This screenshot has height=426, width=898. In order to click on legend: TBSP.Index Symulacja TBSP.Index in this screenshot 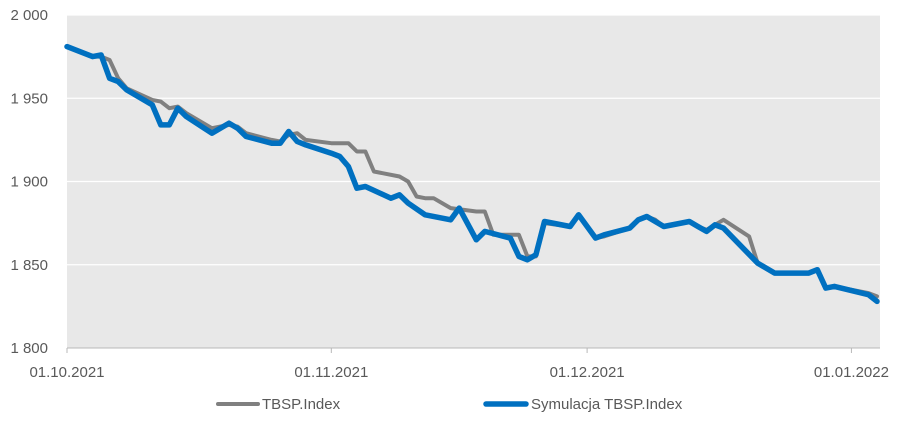, I will do `click(449, 404)`.